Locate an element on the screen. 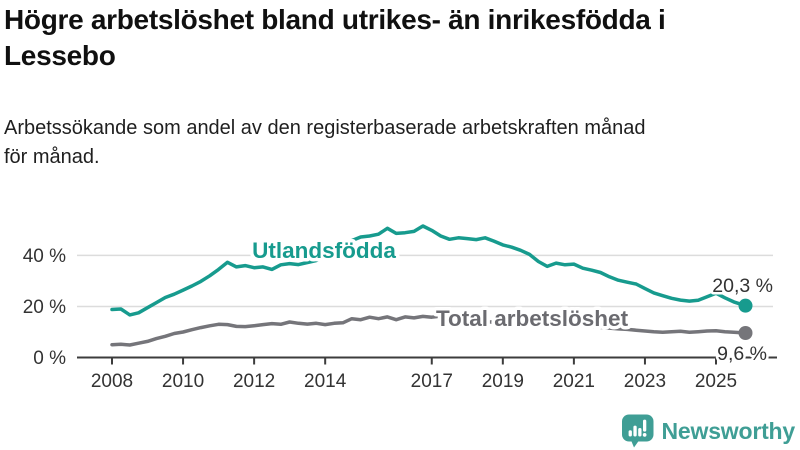 Image resolution: width=800 pixels, height=450 pixels. end-value-label-total: 9,6 % is located at coordinates (742, 354).